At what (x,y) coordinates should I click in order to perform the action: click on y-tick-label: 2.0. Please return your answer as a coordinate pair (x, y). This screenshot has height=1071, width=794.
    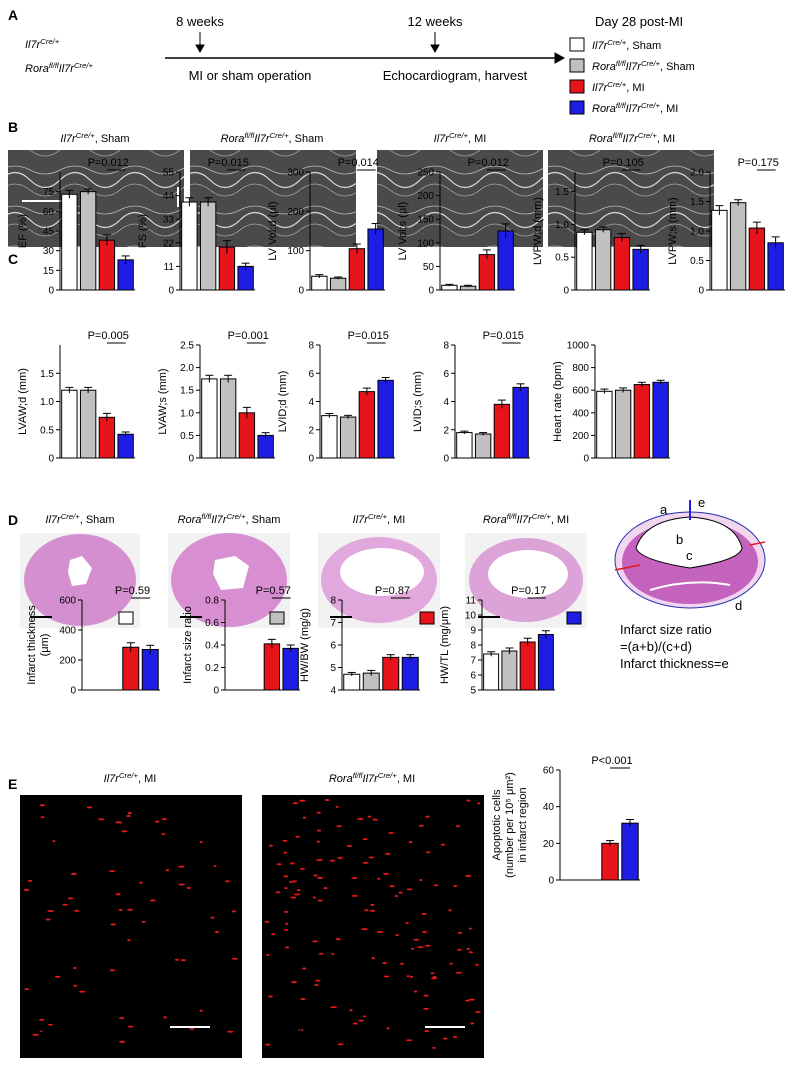
    Looking at the image, I should click on (697, 173).